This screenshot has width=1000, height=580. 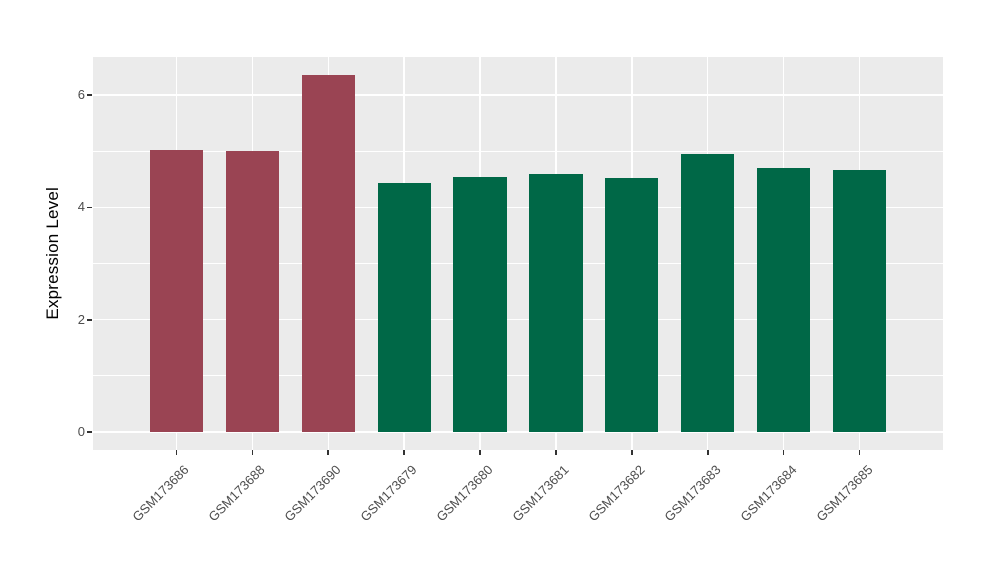 I want to click on bar-GSM173682, so click(x=632, y=305).